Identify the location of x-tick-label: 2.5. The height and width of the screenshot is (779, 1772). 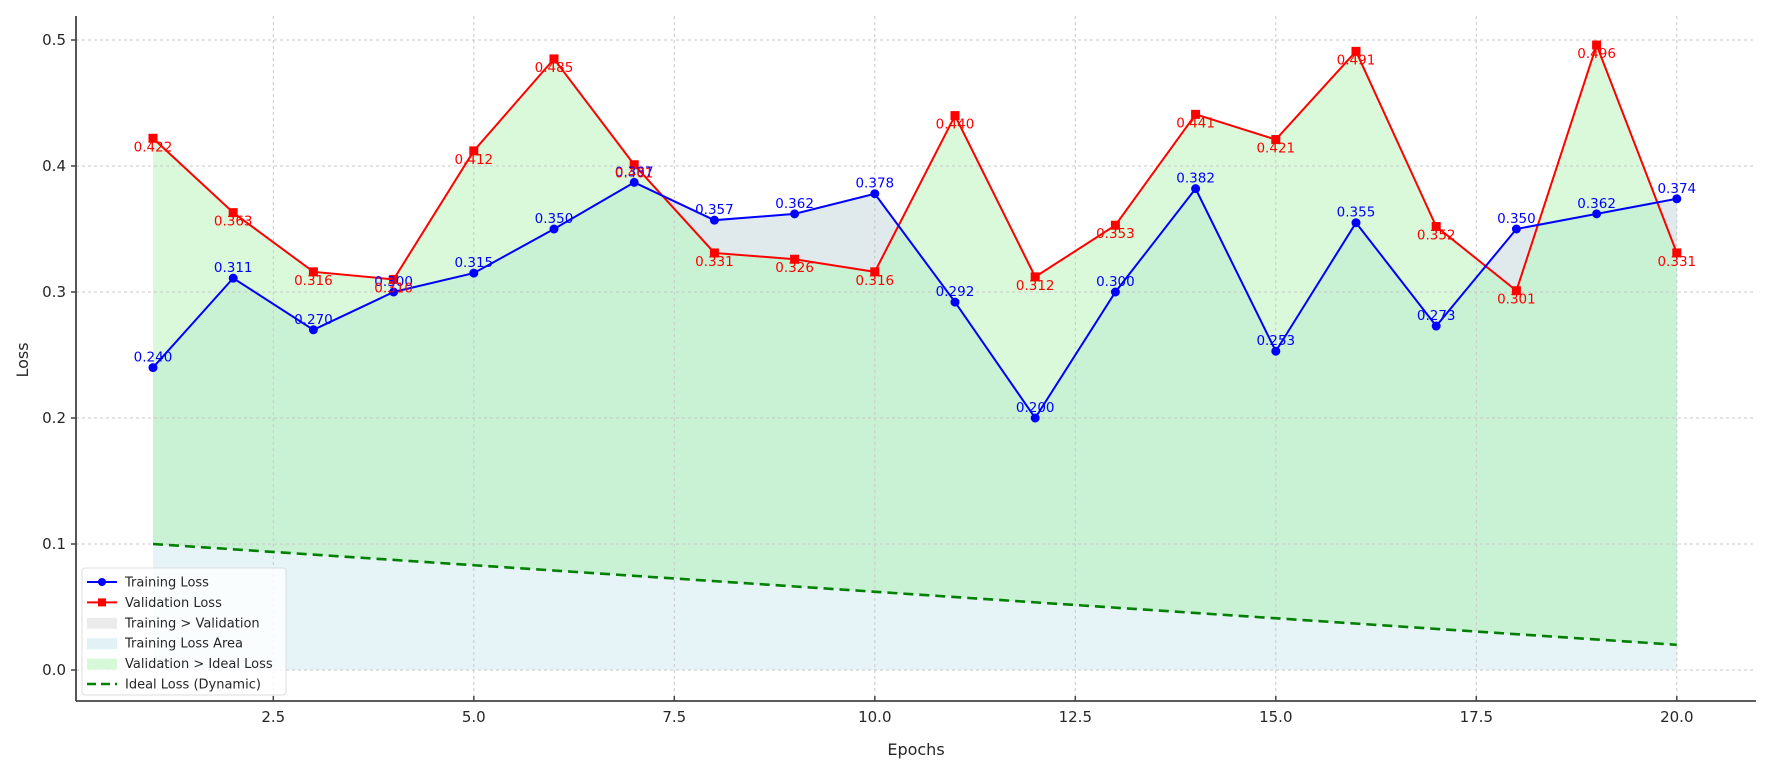
(273, 717).